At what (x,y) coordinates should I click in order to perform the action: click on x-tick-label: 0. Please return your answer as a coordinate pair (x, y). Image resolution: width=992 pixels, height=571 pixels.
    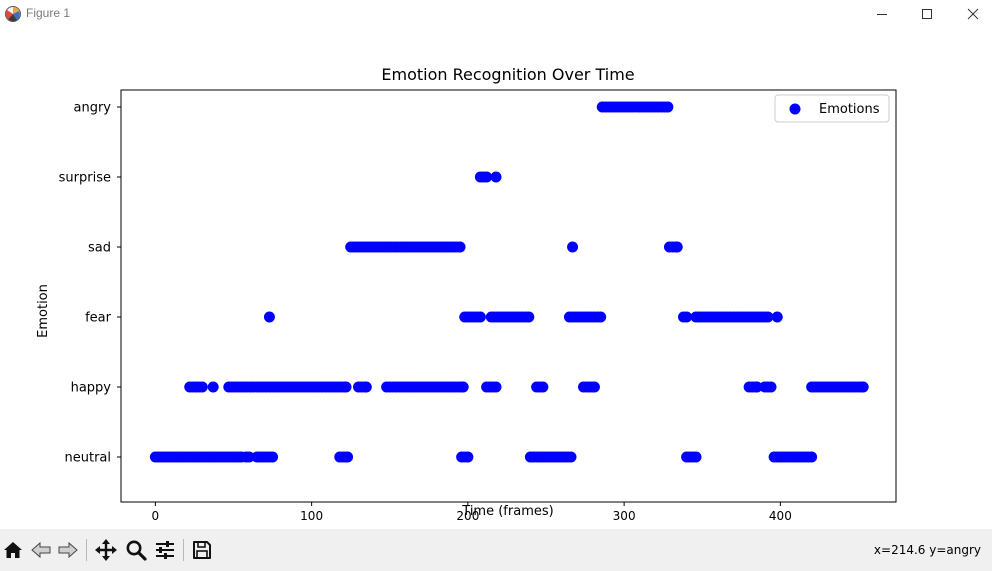
    Looking at the image, I should click on (156, 516).